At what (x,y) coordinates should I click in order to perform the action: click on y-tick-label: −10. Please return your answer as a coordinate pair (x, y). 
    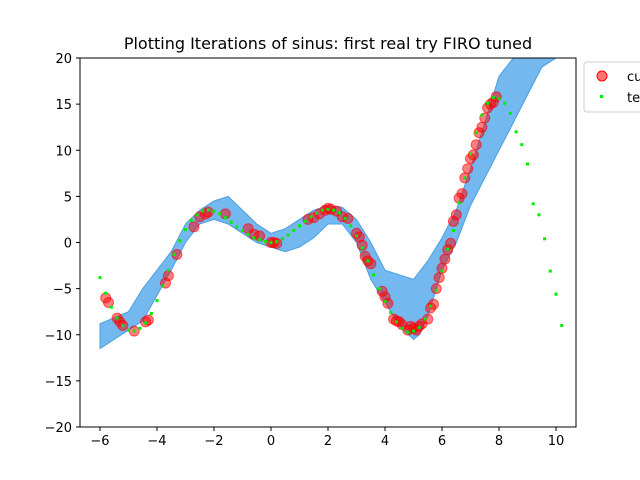
    Looking at the image, I should click on (58, 336).